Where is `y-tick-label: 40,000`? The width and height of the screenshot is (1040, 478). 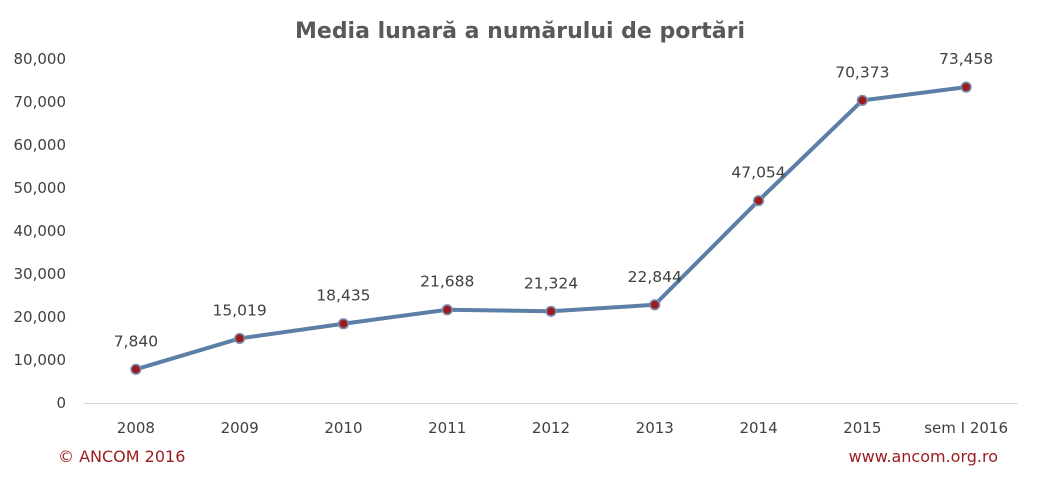
y-tick-label: 40,000 is located at coordinates (40, 231).